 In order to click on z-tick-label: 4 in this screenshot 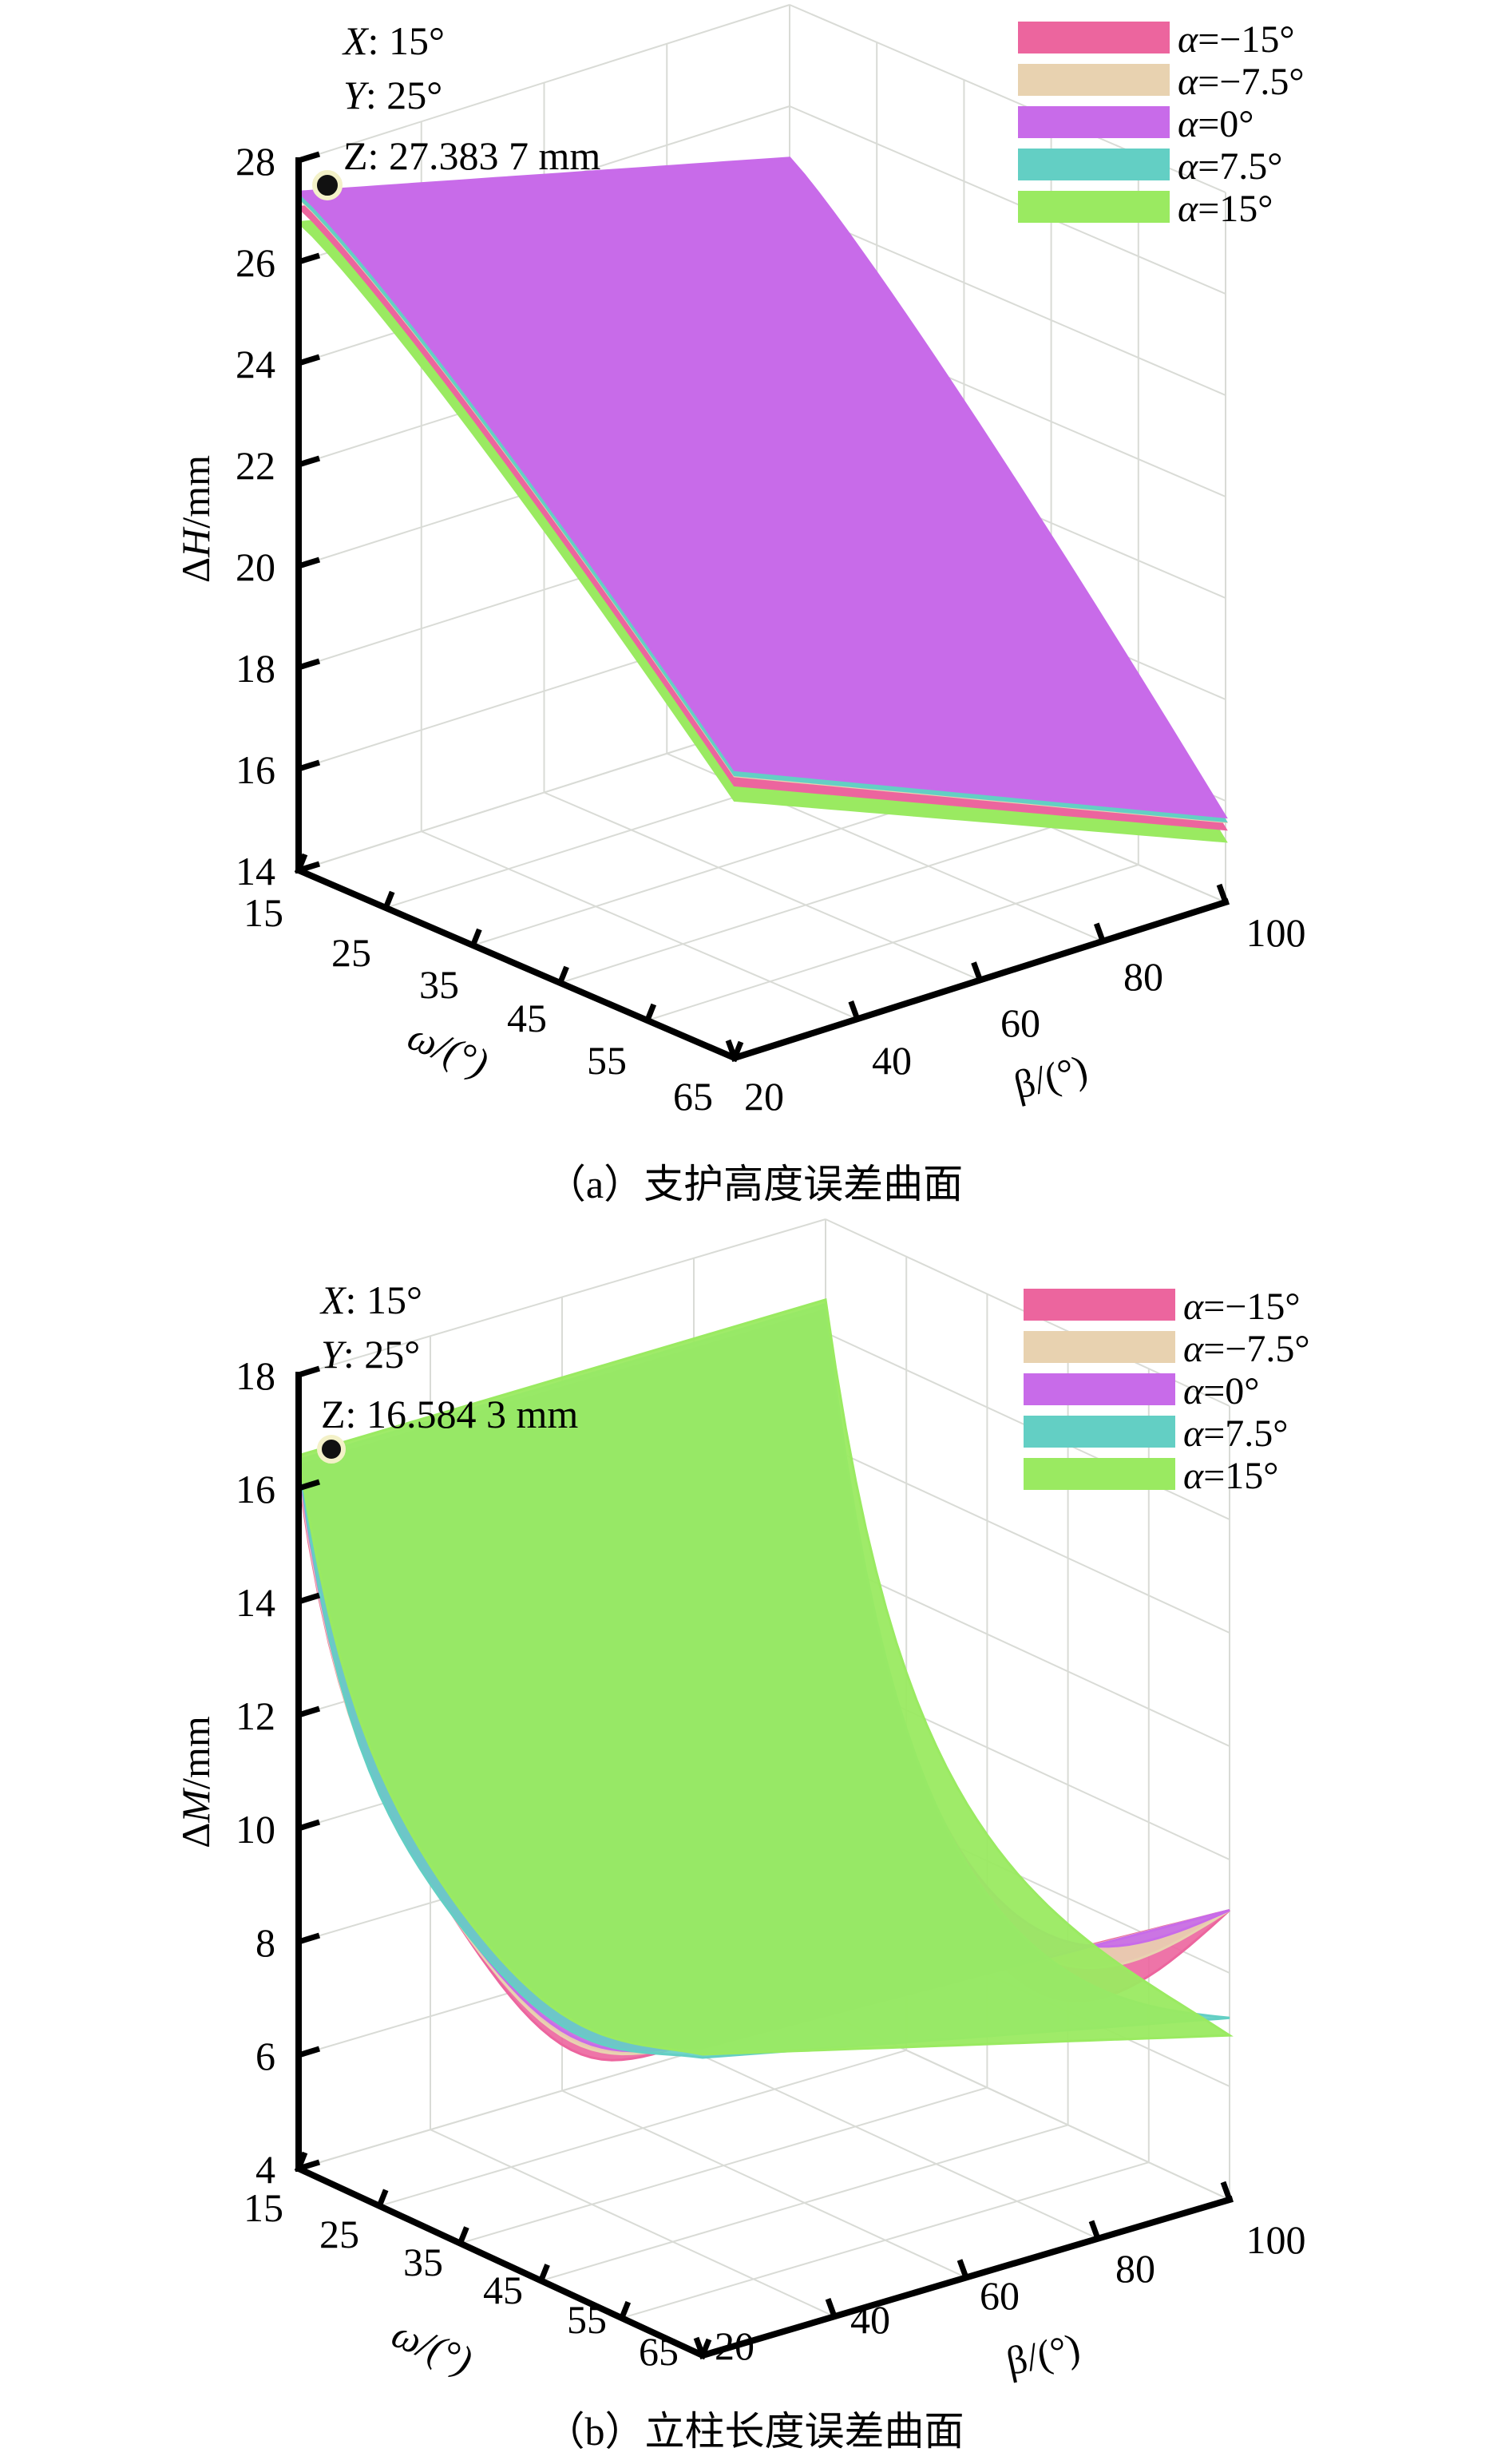, I will do `click(265, 2169)`.